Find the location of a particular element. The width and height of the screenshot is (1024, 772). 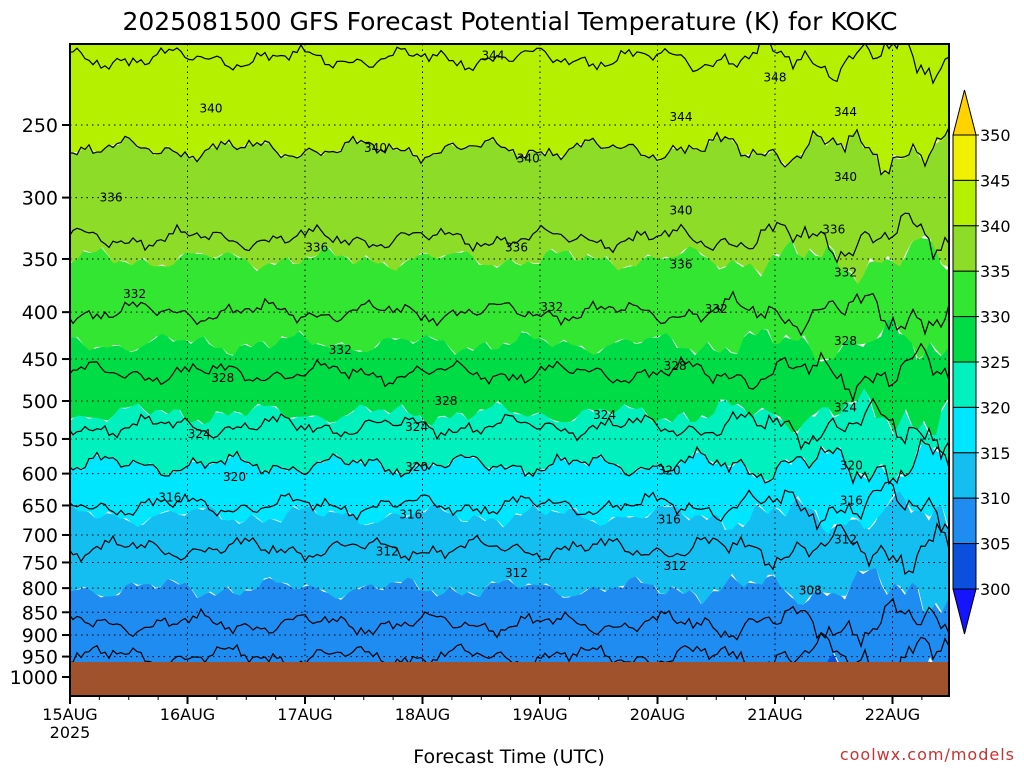

y-tick-label: 900 is located at coordinates (40, 636).